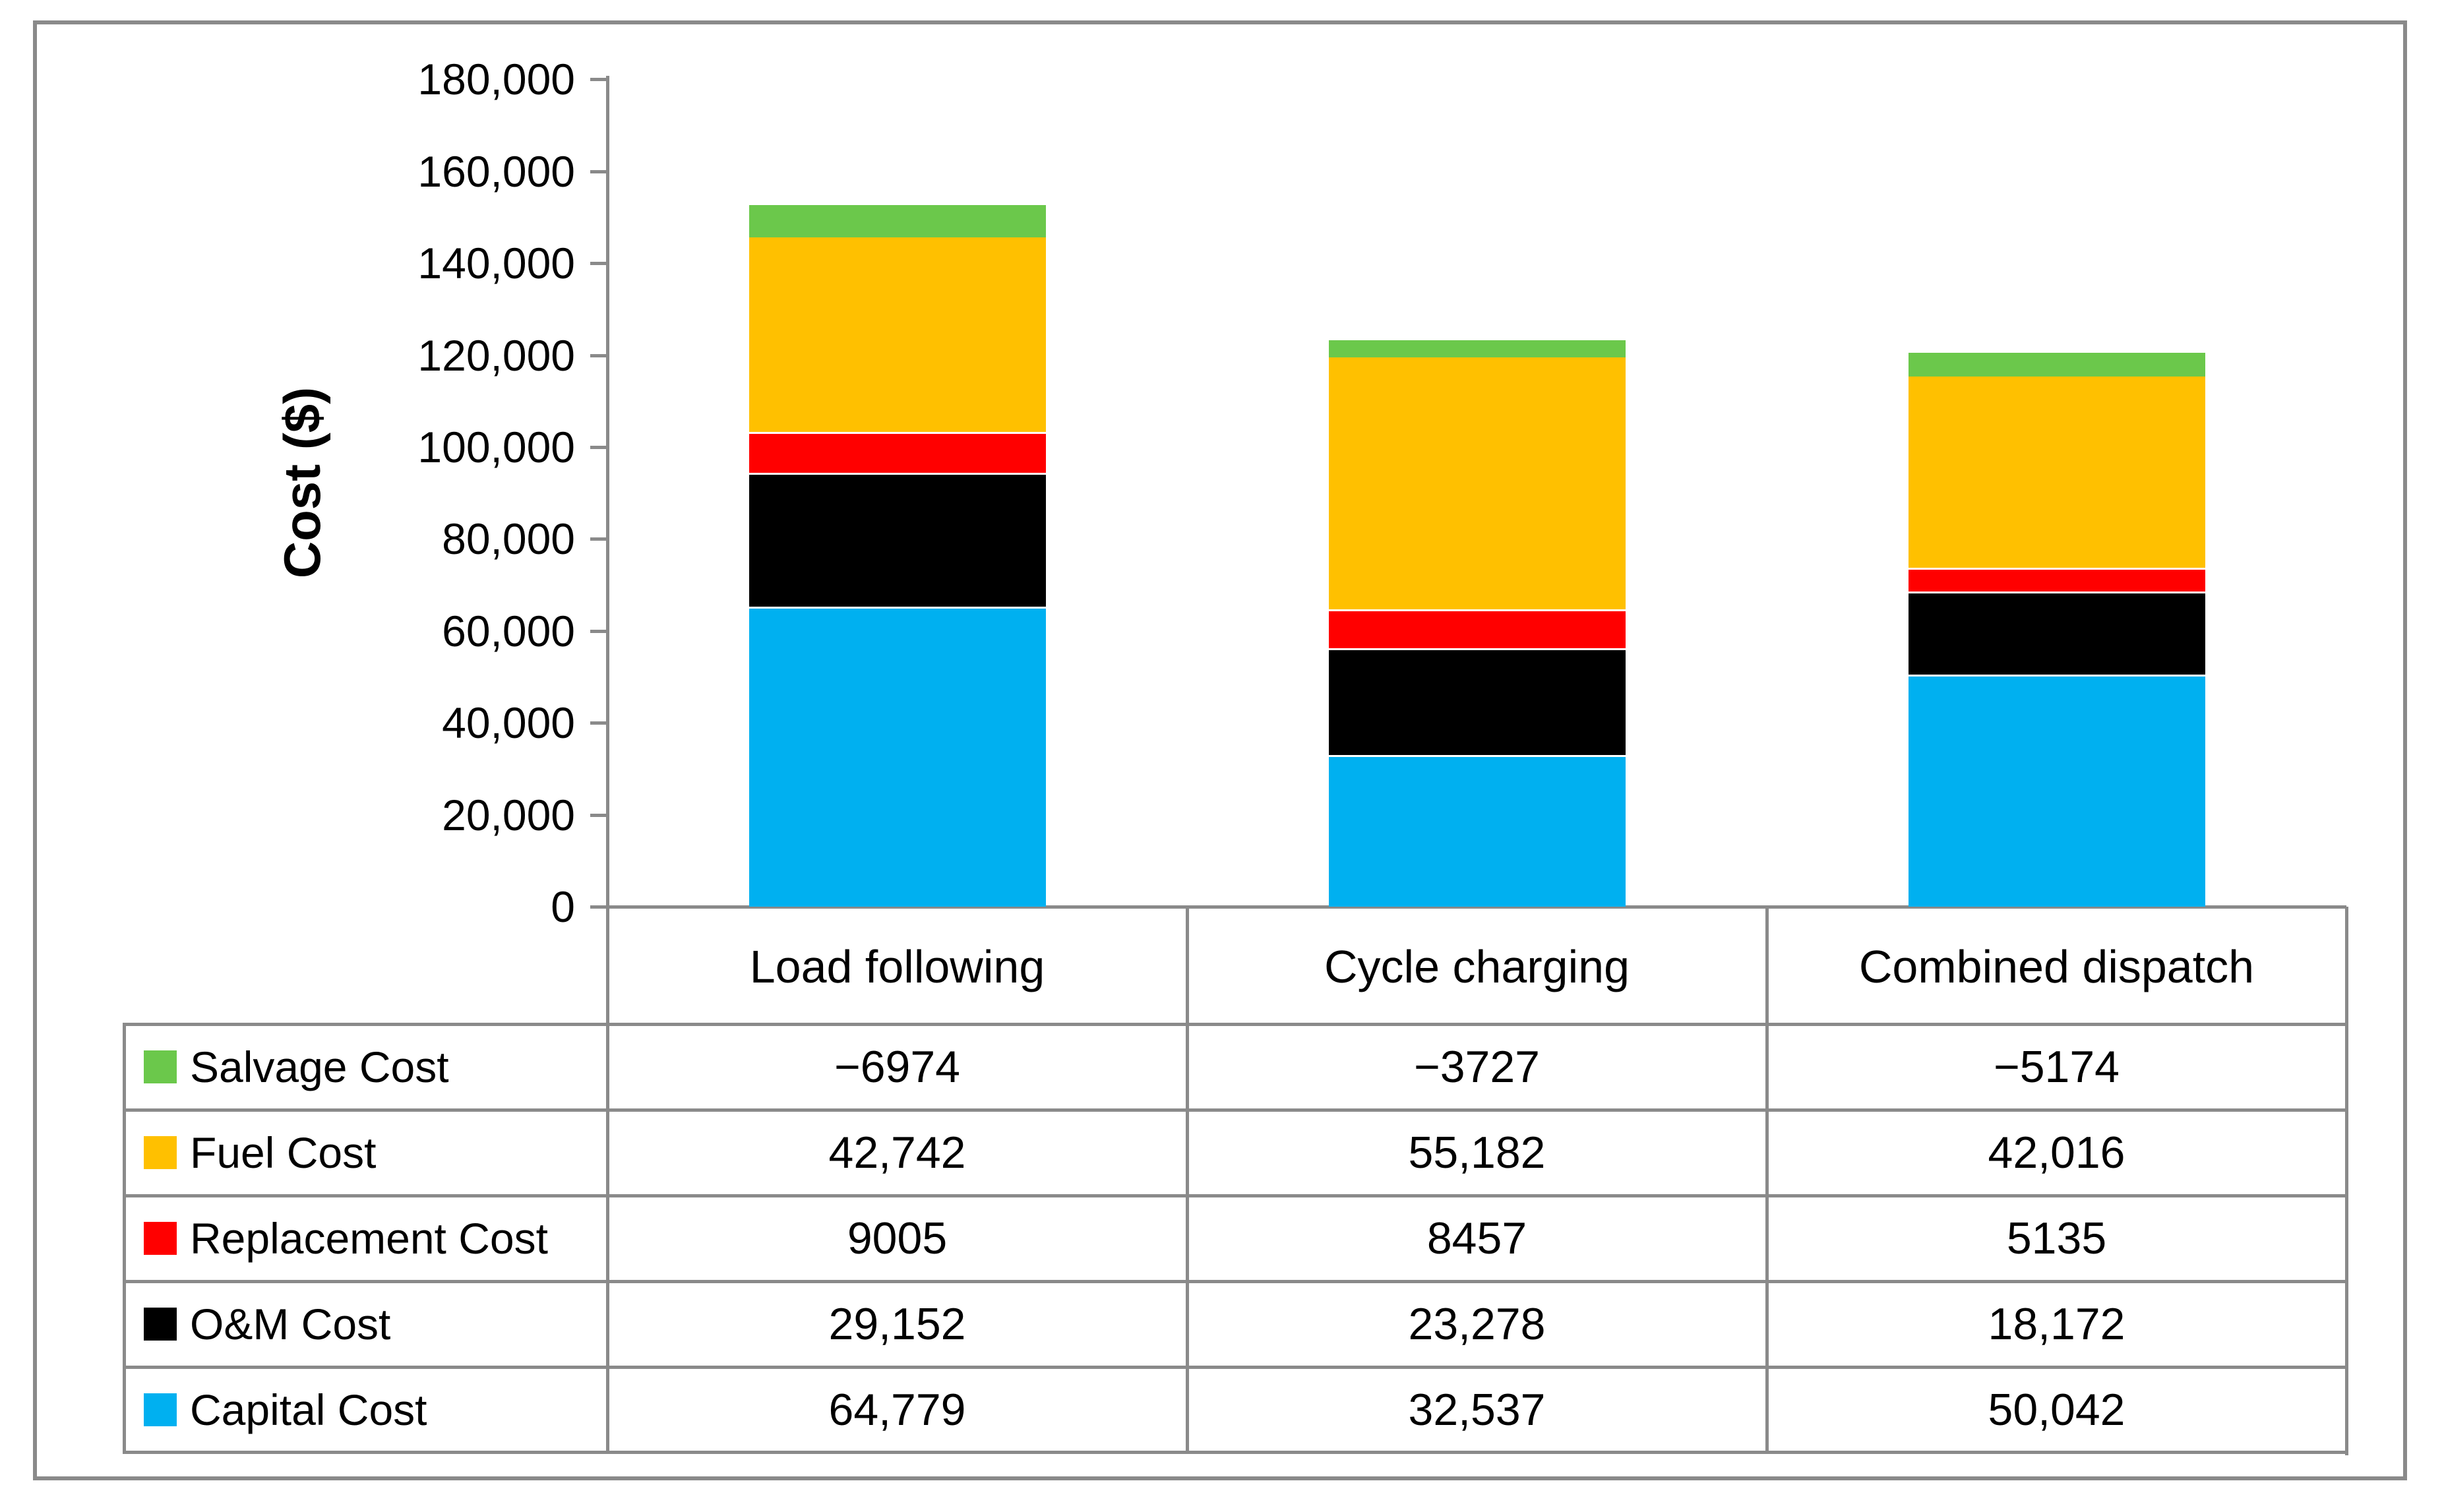 This screenshot has height=1512, width=2444. What do you see at coordinates (897, 1238) in the screenshot?
I see `table-cell-replacement-cost-load-following: 9005` at bounding box center [897, 1238].